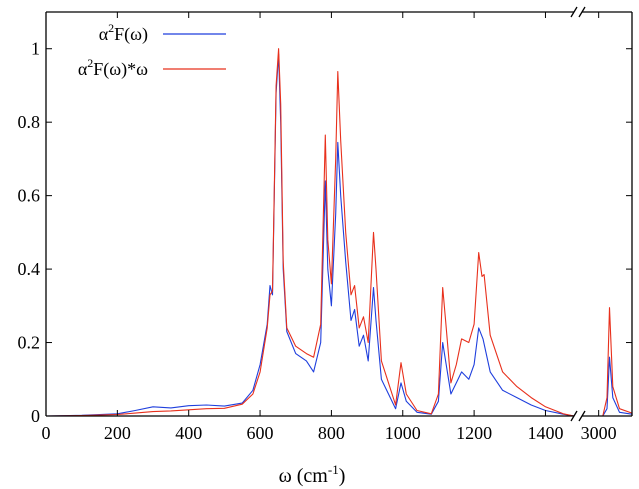  What do you see at coordinates (545, 433) in the screenshot?
I see `x-tick-label: 1400` at bounding box center [545, 433].